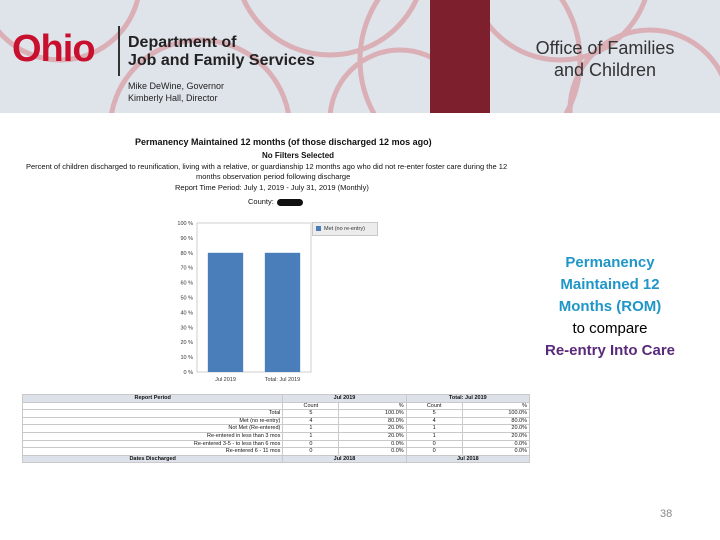 This screenshot has height=540, width=720. Describe the element at coordinates (186, 284) in the screenshot. I see `y-tick-label: 60 %` at that location.